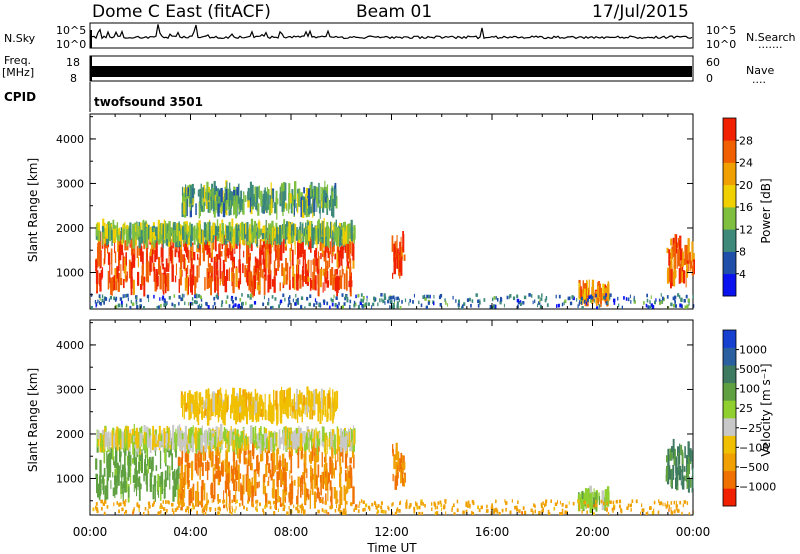 The height and width of the screenshot is (554, 800). I want to click on colorbar-tick-label: 20, so click(746, 185).